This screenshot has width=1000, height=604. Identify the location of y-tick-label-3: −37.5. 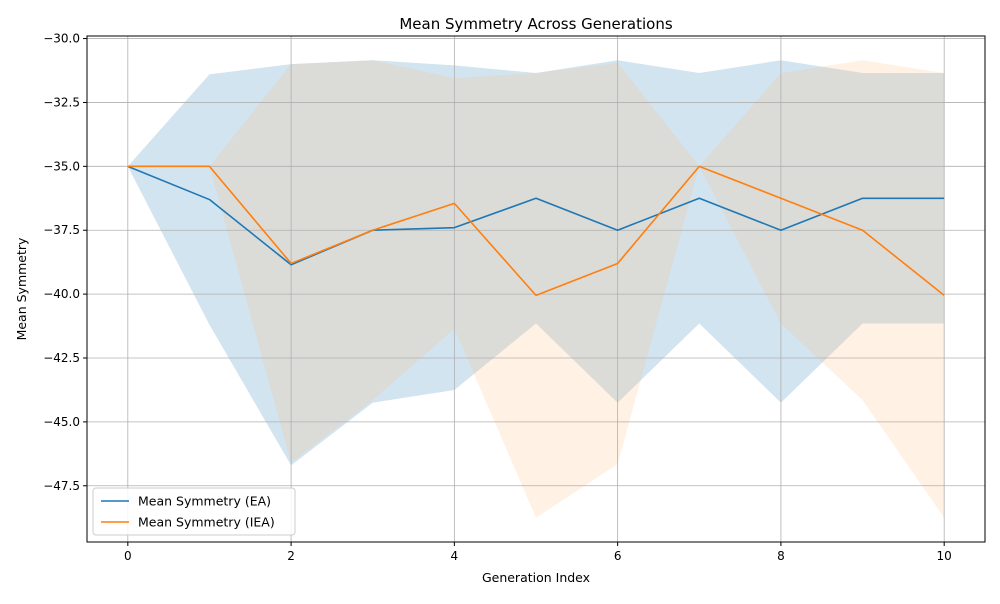
(61, 230).